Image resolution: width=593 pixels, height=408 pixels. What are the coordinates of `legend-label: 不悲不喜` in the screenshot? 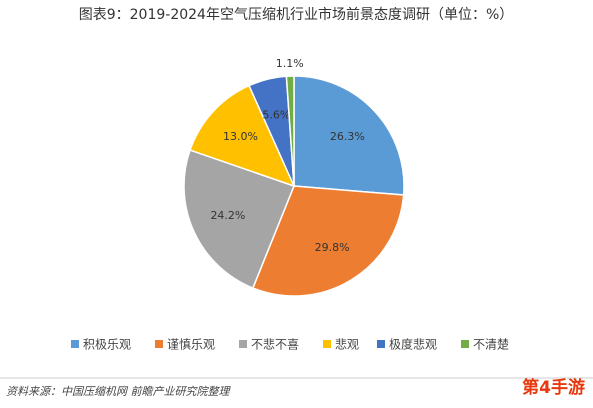 It's located at (275, 344).